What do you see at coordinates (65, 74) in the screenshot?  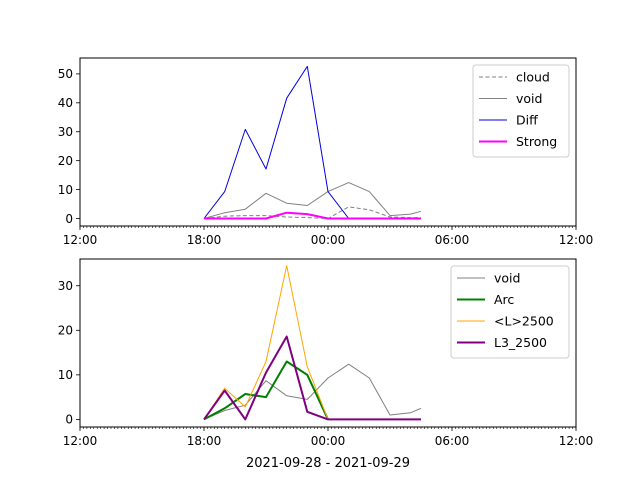 I see `y-tick-label: 50` at bounding box center [65, 74].